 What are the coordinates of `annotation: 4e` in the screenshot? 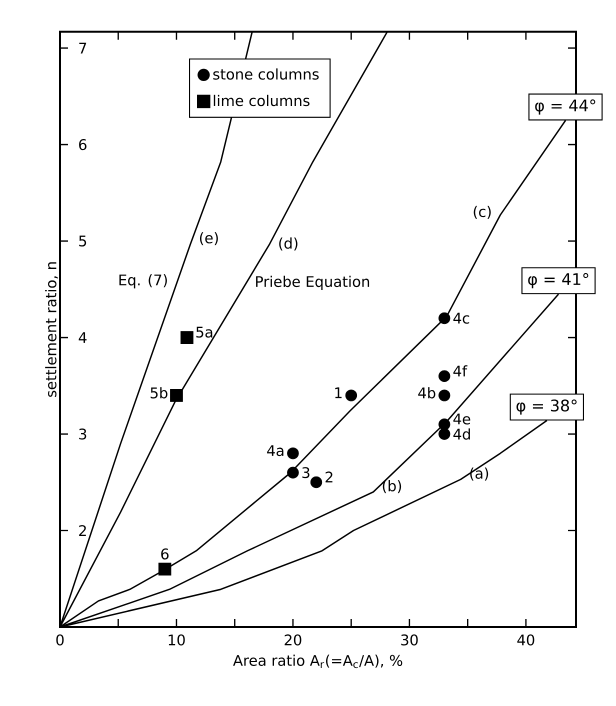 It's located at (461, 419).